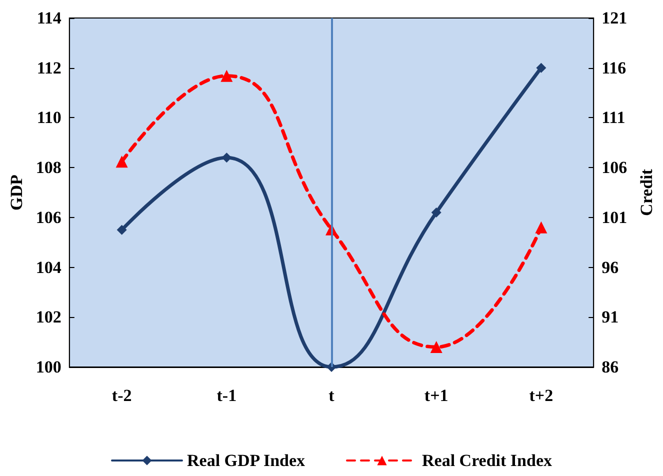 The height and width of the screenshot is (476, 663). What do you see at coordinates (49, 118) in the screenshot?
I see `y-tick-label: 110` at bounding box center [49, 118].